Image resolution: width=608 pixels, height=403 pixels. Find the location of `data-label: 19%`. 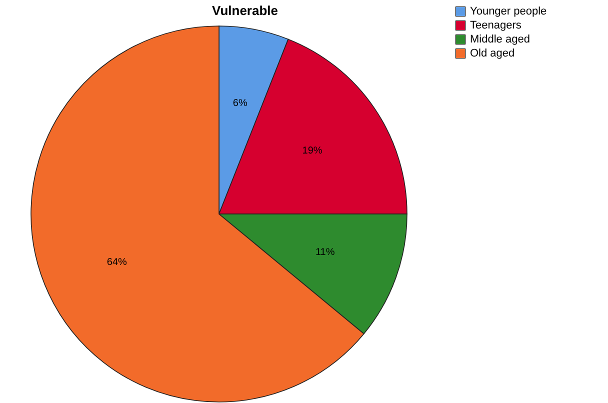

data-label: 19% is located at coordinates (312, 151).